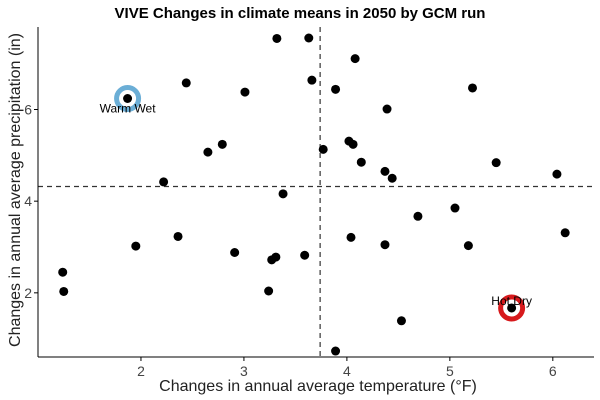  I want to click on x-tick-label: 3, so click(244, 371).